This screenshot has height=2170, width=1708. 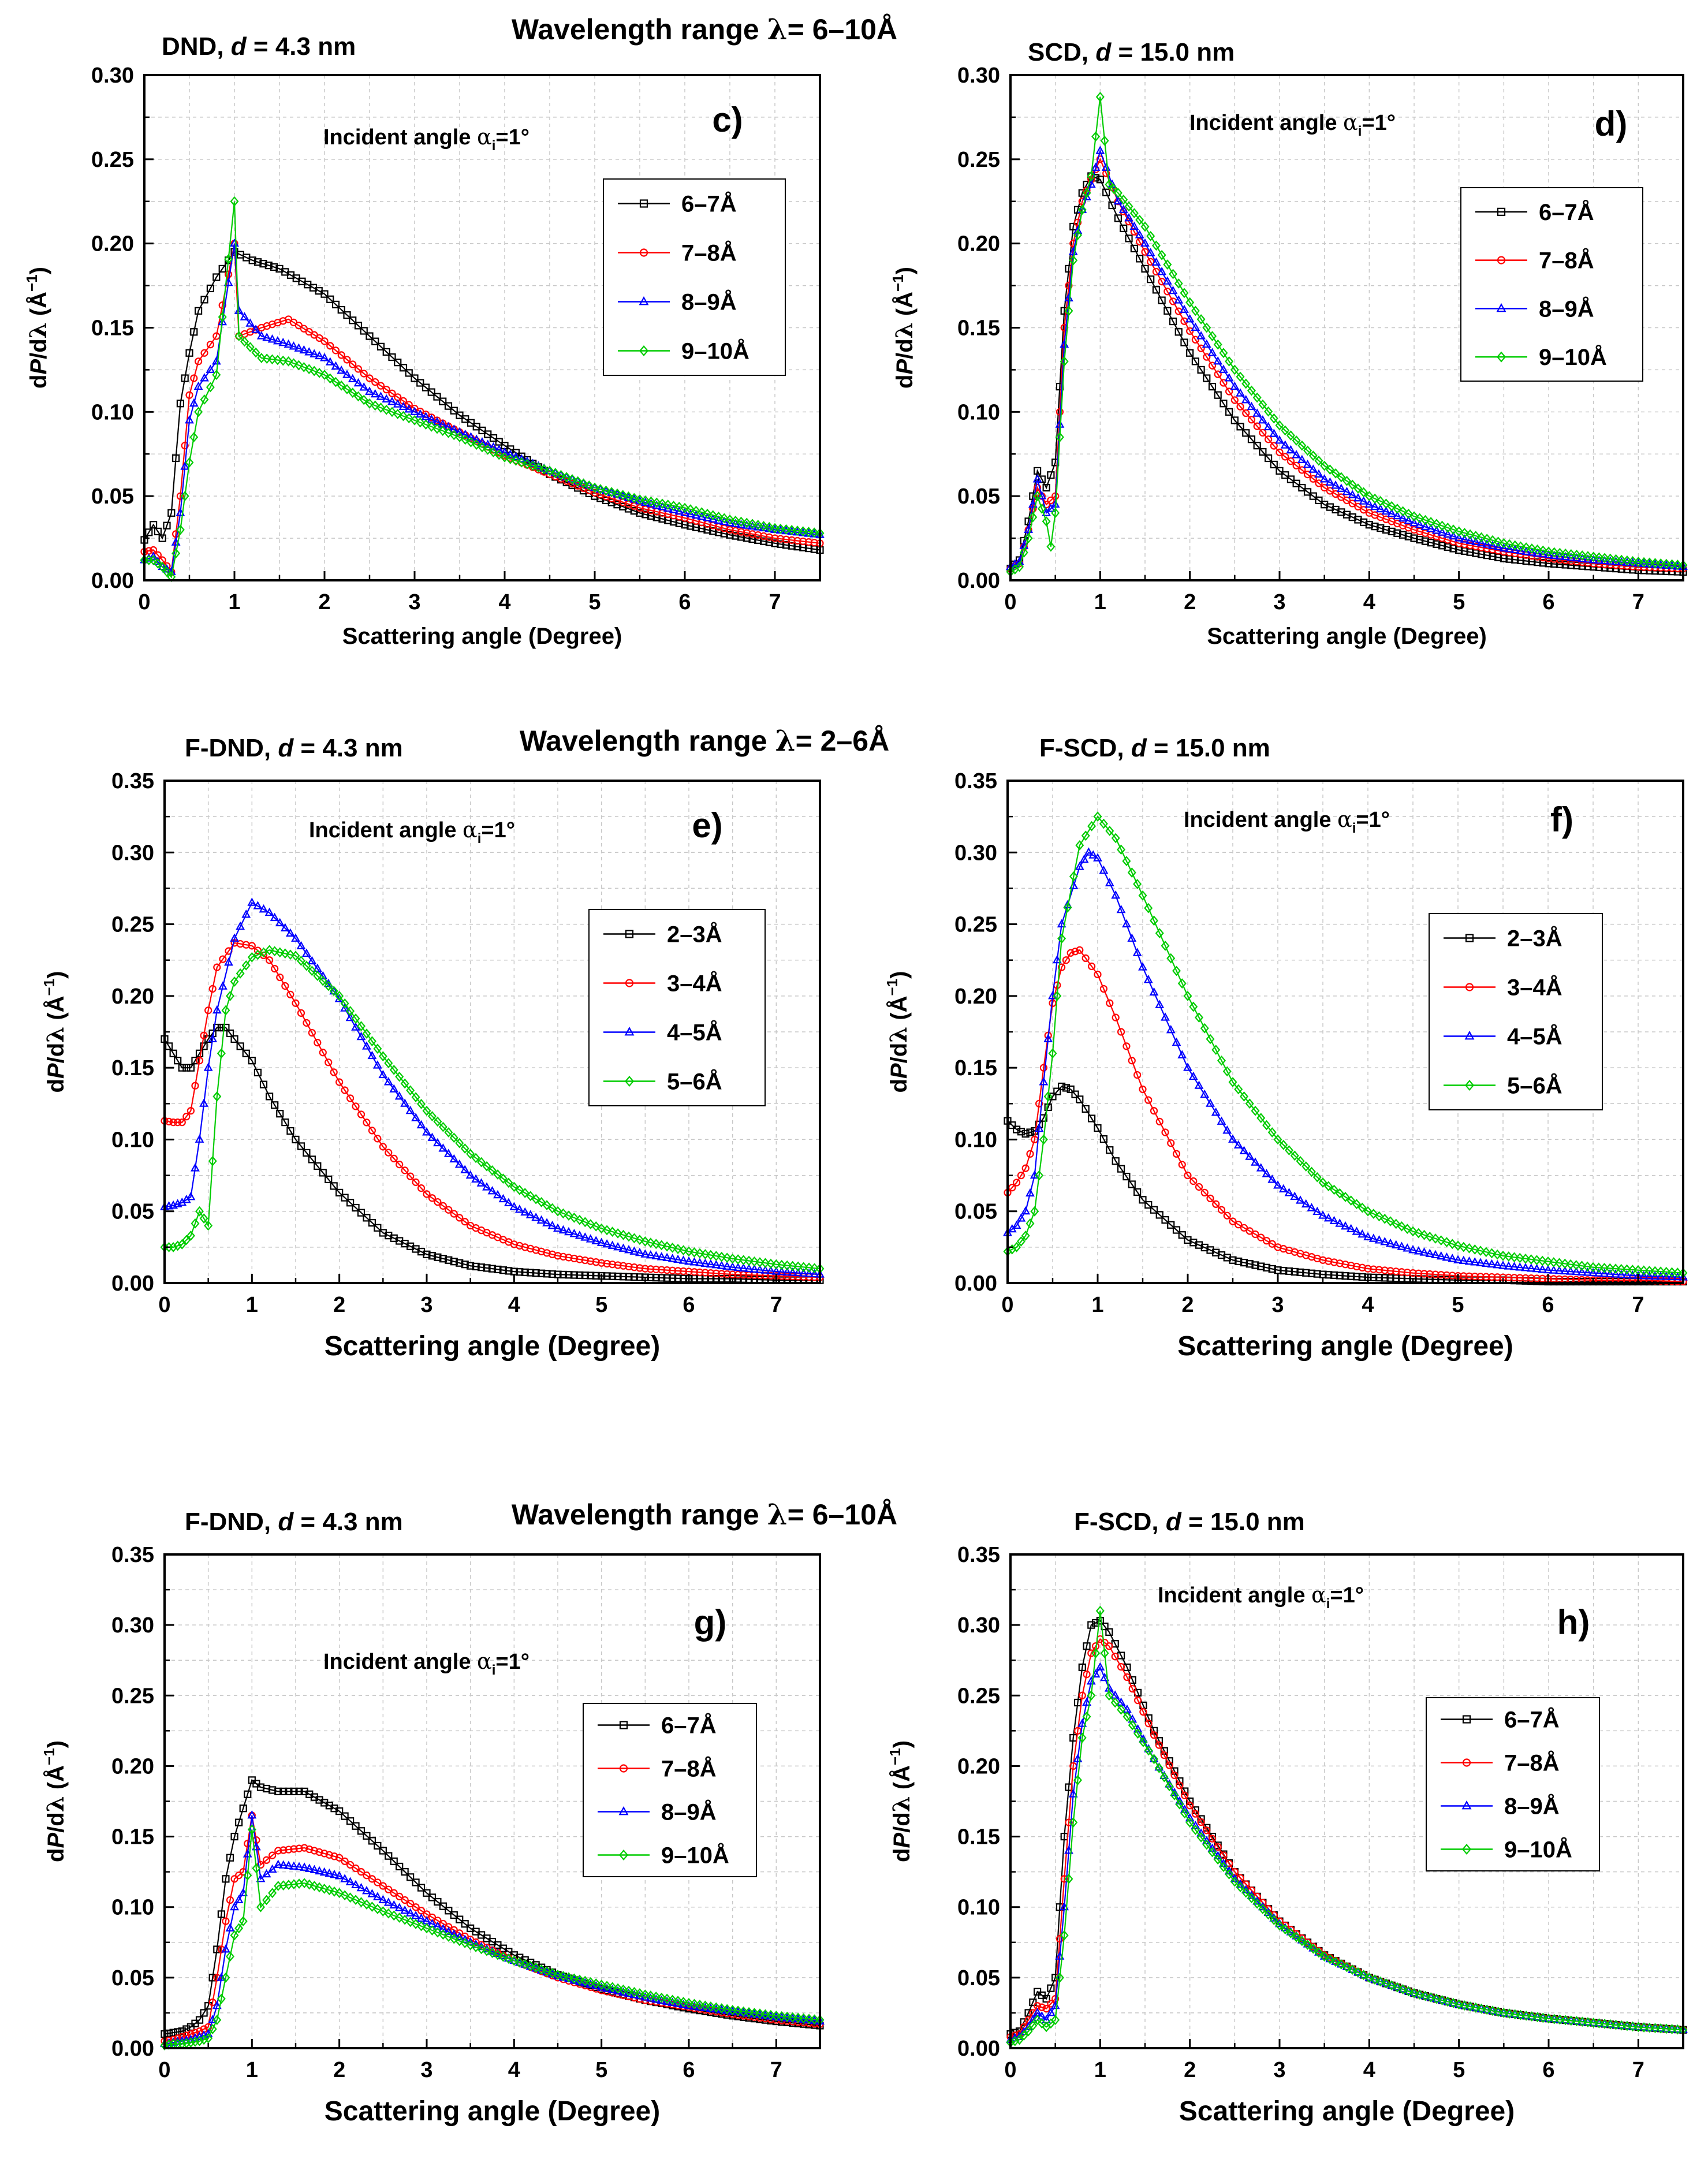 What do you see at coordinates (677, 1007) in the screenshot?
I see `legend-box` at bounding box center [677, 1007].